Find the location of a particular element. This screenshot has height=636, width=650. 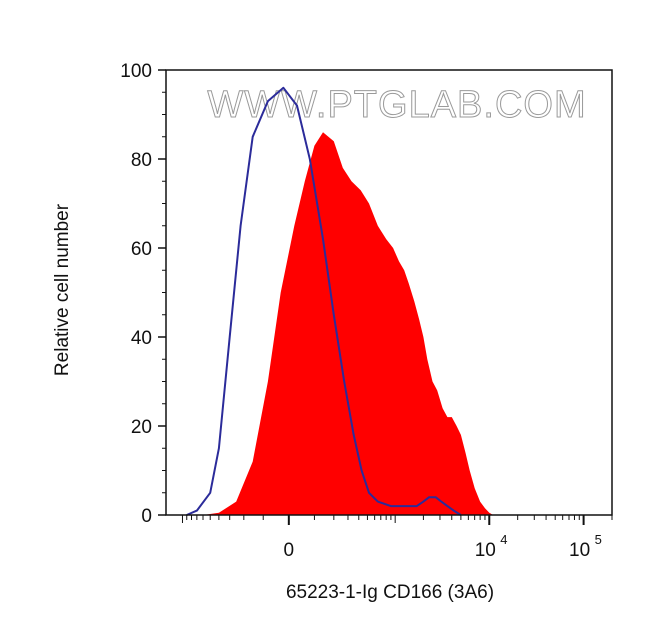

x-axis-title: 65223-1-Ig CD166 (3A6) is located at coordinates (390, 592).